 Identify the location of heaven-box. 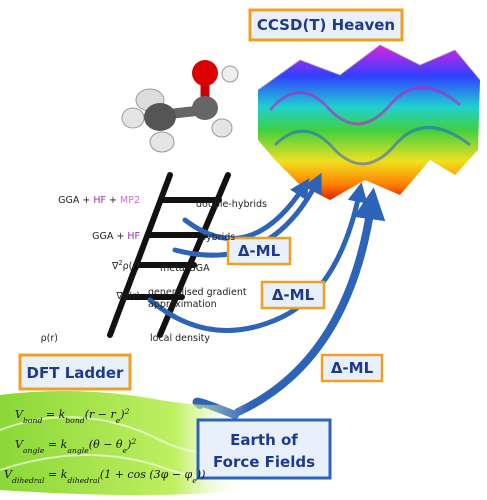
(326, 25).